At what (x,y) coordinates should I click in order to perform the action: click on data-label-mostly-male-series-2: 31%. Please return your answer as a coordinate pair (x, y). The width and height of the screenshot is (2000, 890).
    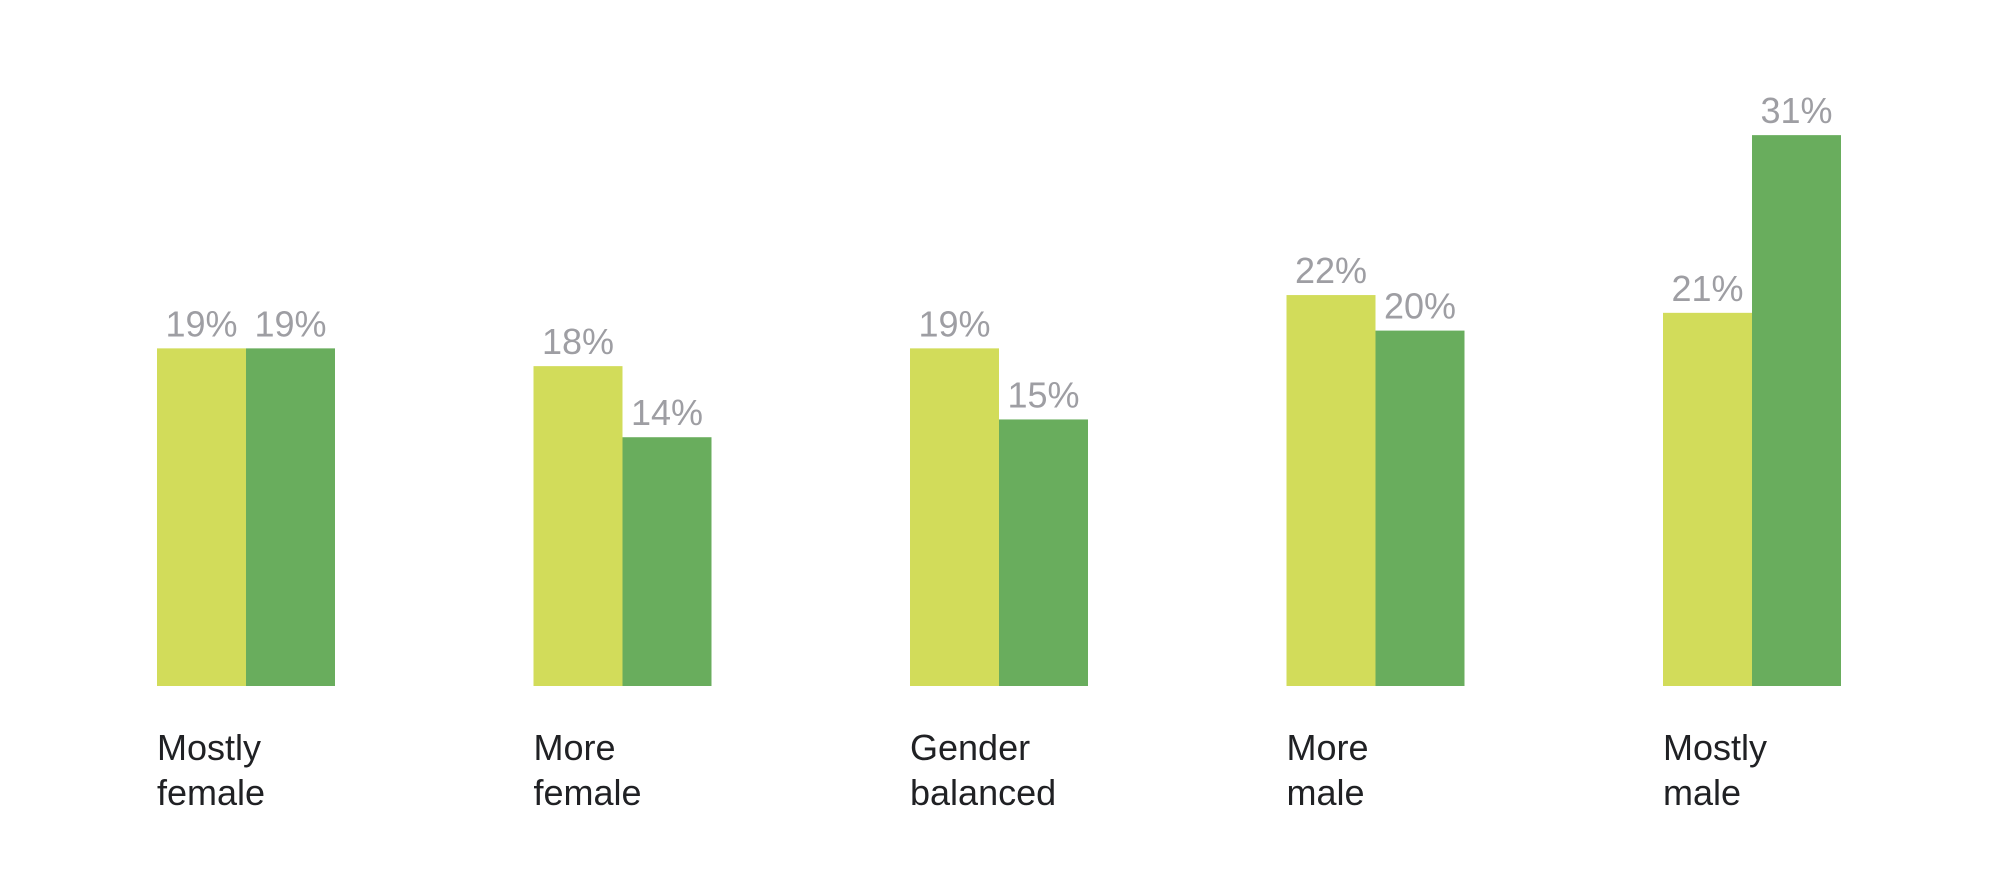
    Looking at the image, I should click on (1796, 110).